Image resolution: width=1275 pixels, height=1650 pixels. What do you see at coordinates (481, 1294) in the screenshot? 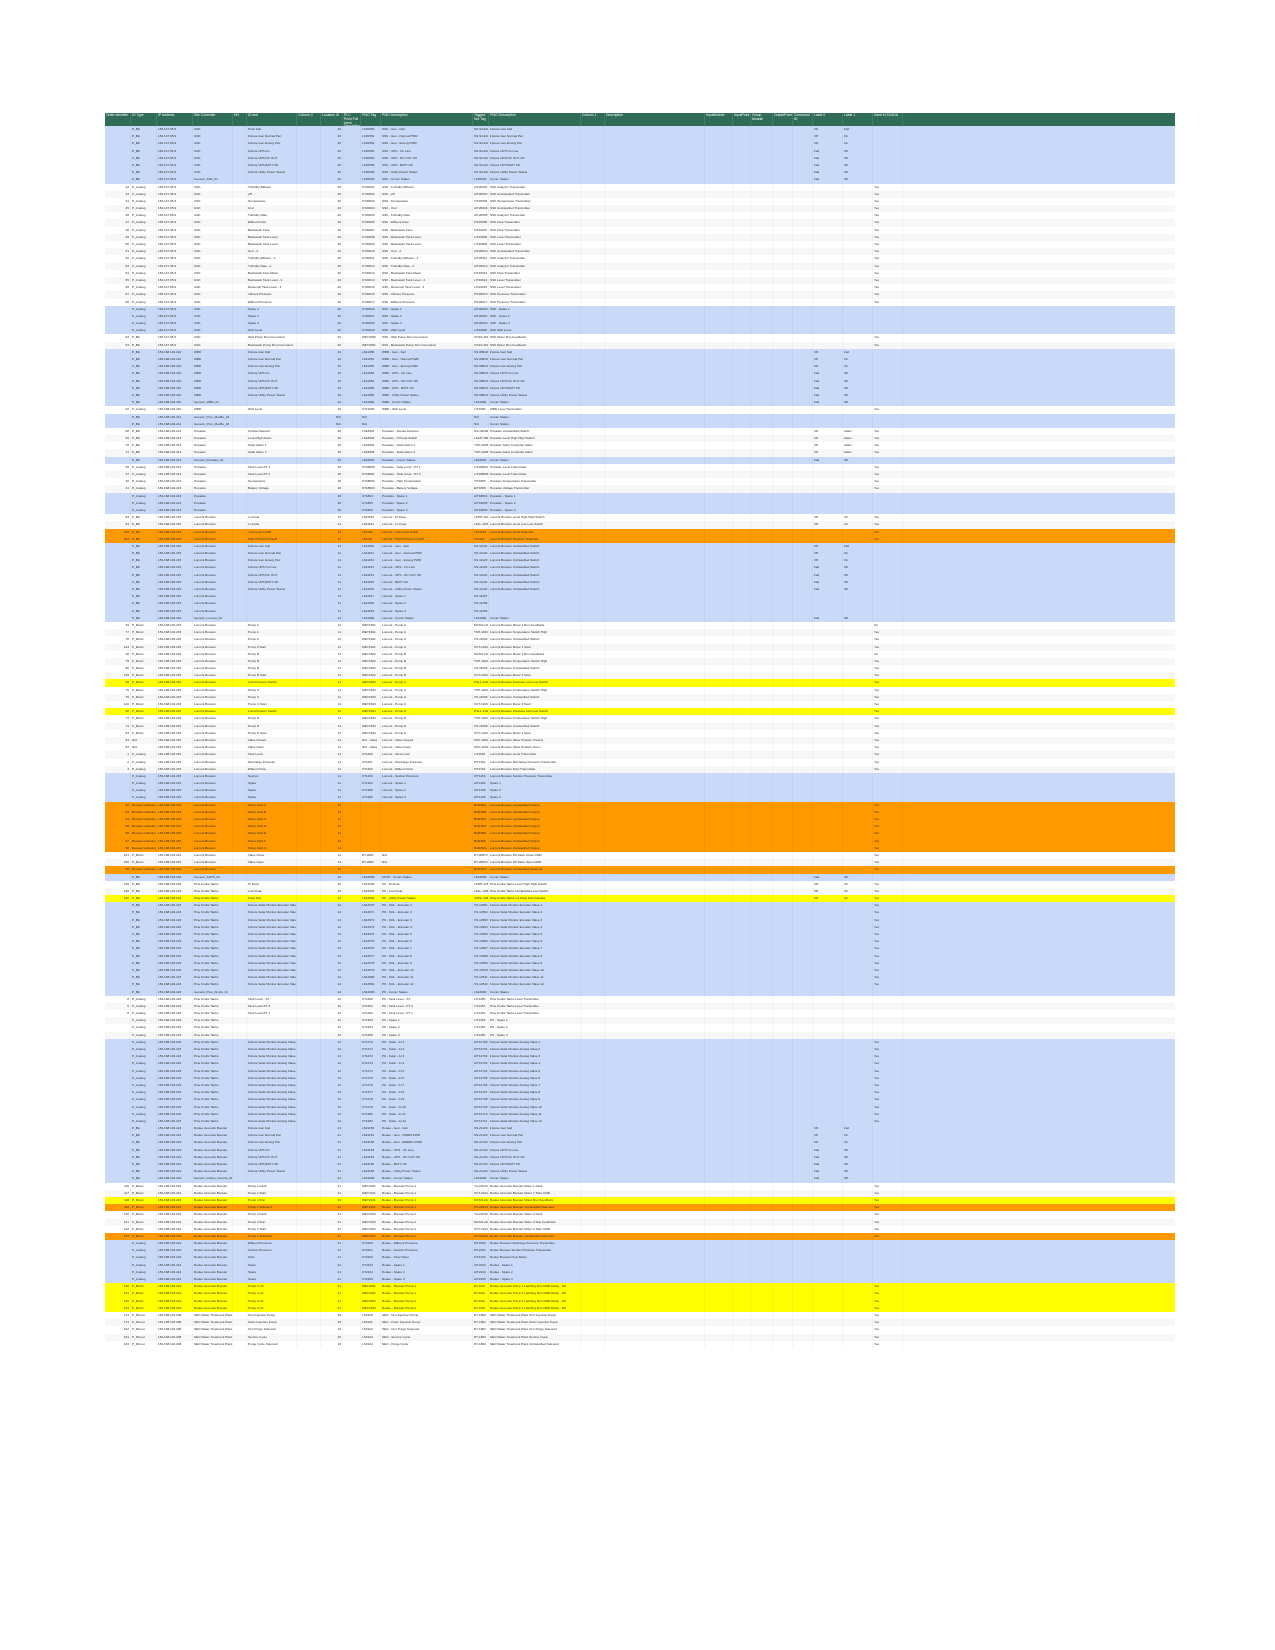
I see `table-cell: RY-K2A` at bounding box center [481, 1294].